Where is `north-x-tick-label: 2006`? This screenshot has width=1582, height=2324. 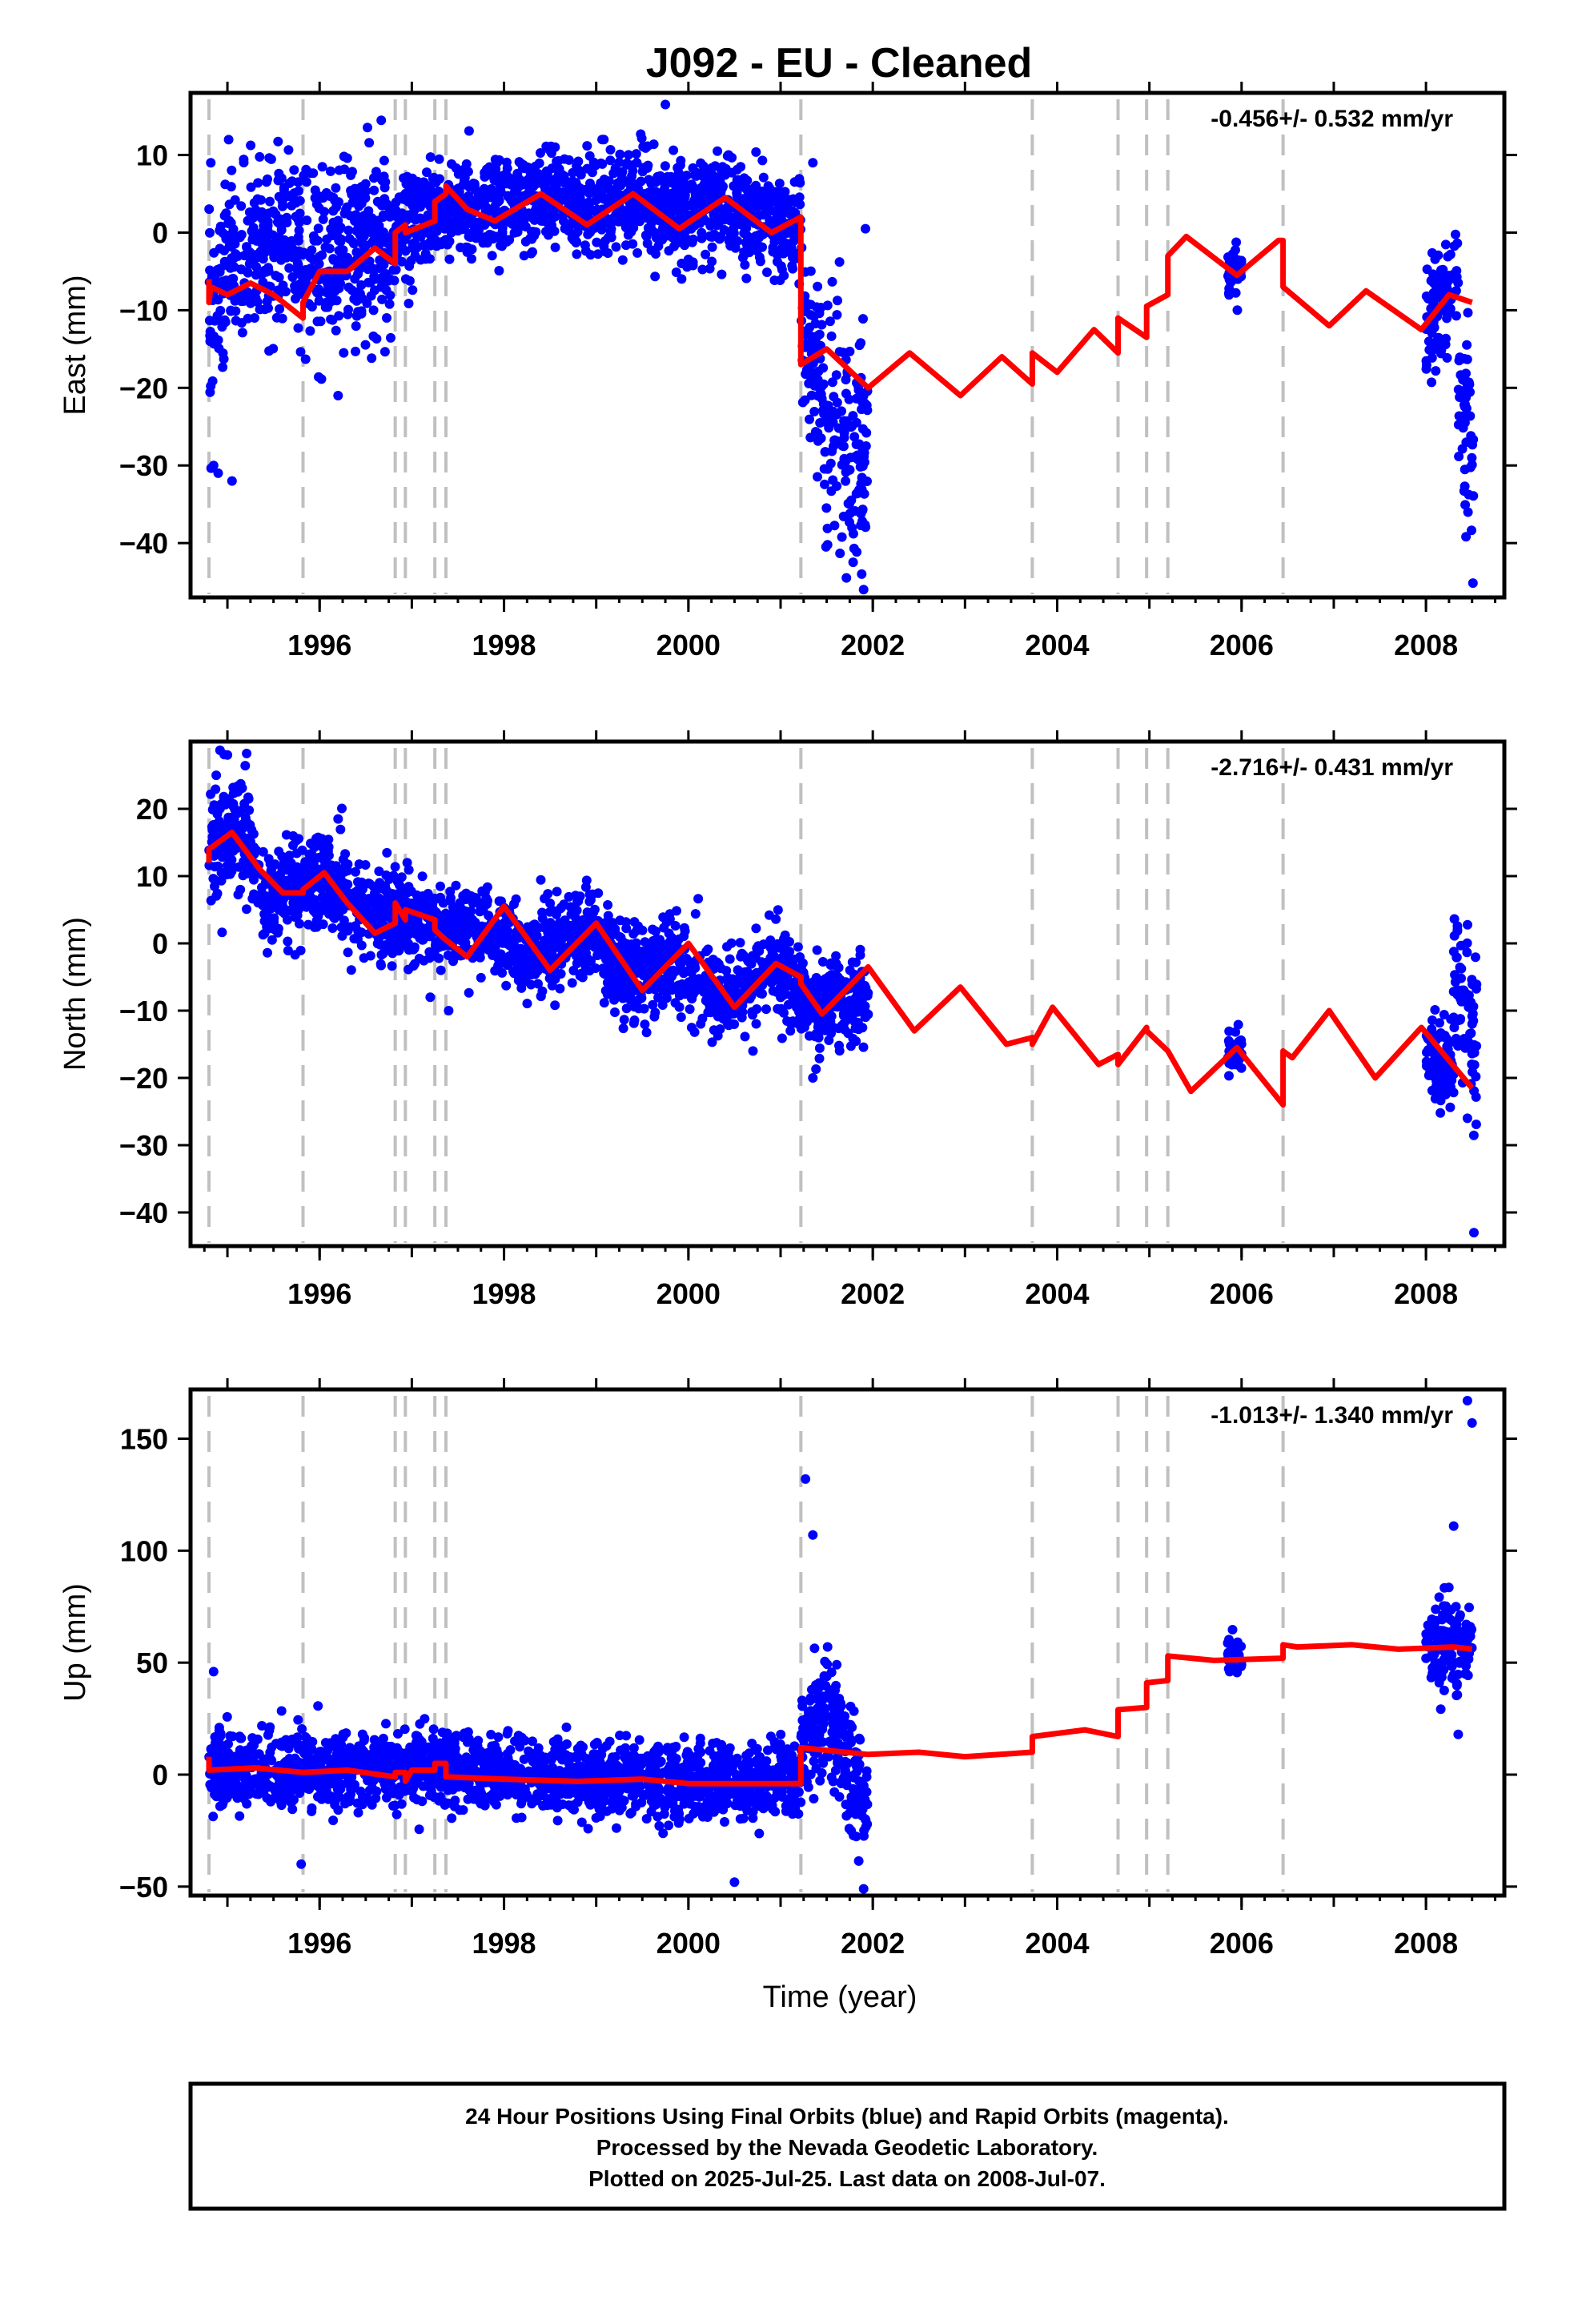
north-x-tick-label: 2006 is located at coordinates (1242, 1294).